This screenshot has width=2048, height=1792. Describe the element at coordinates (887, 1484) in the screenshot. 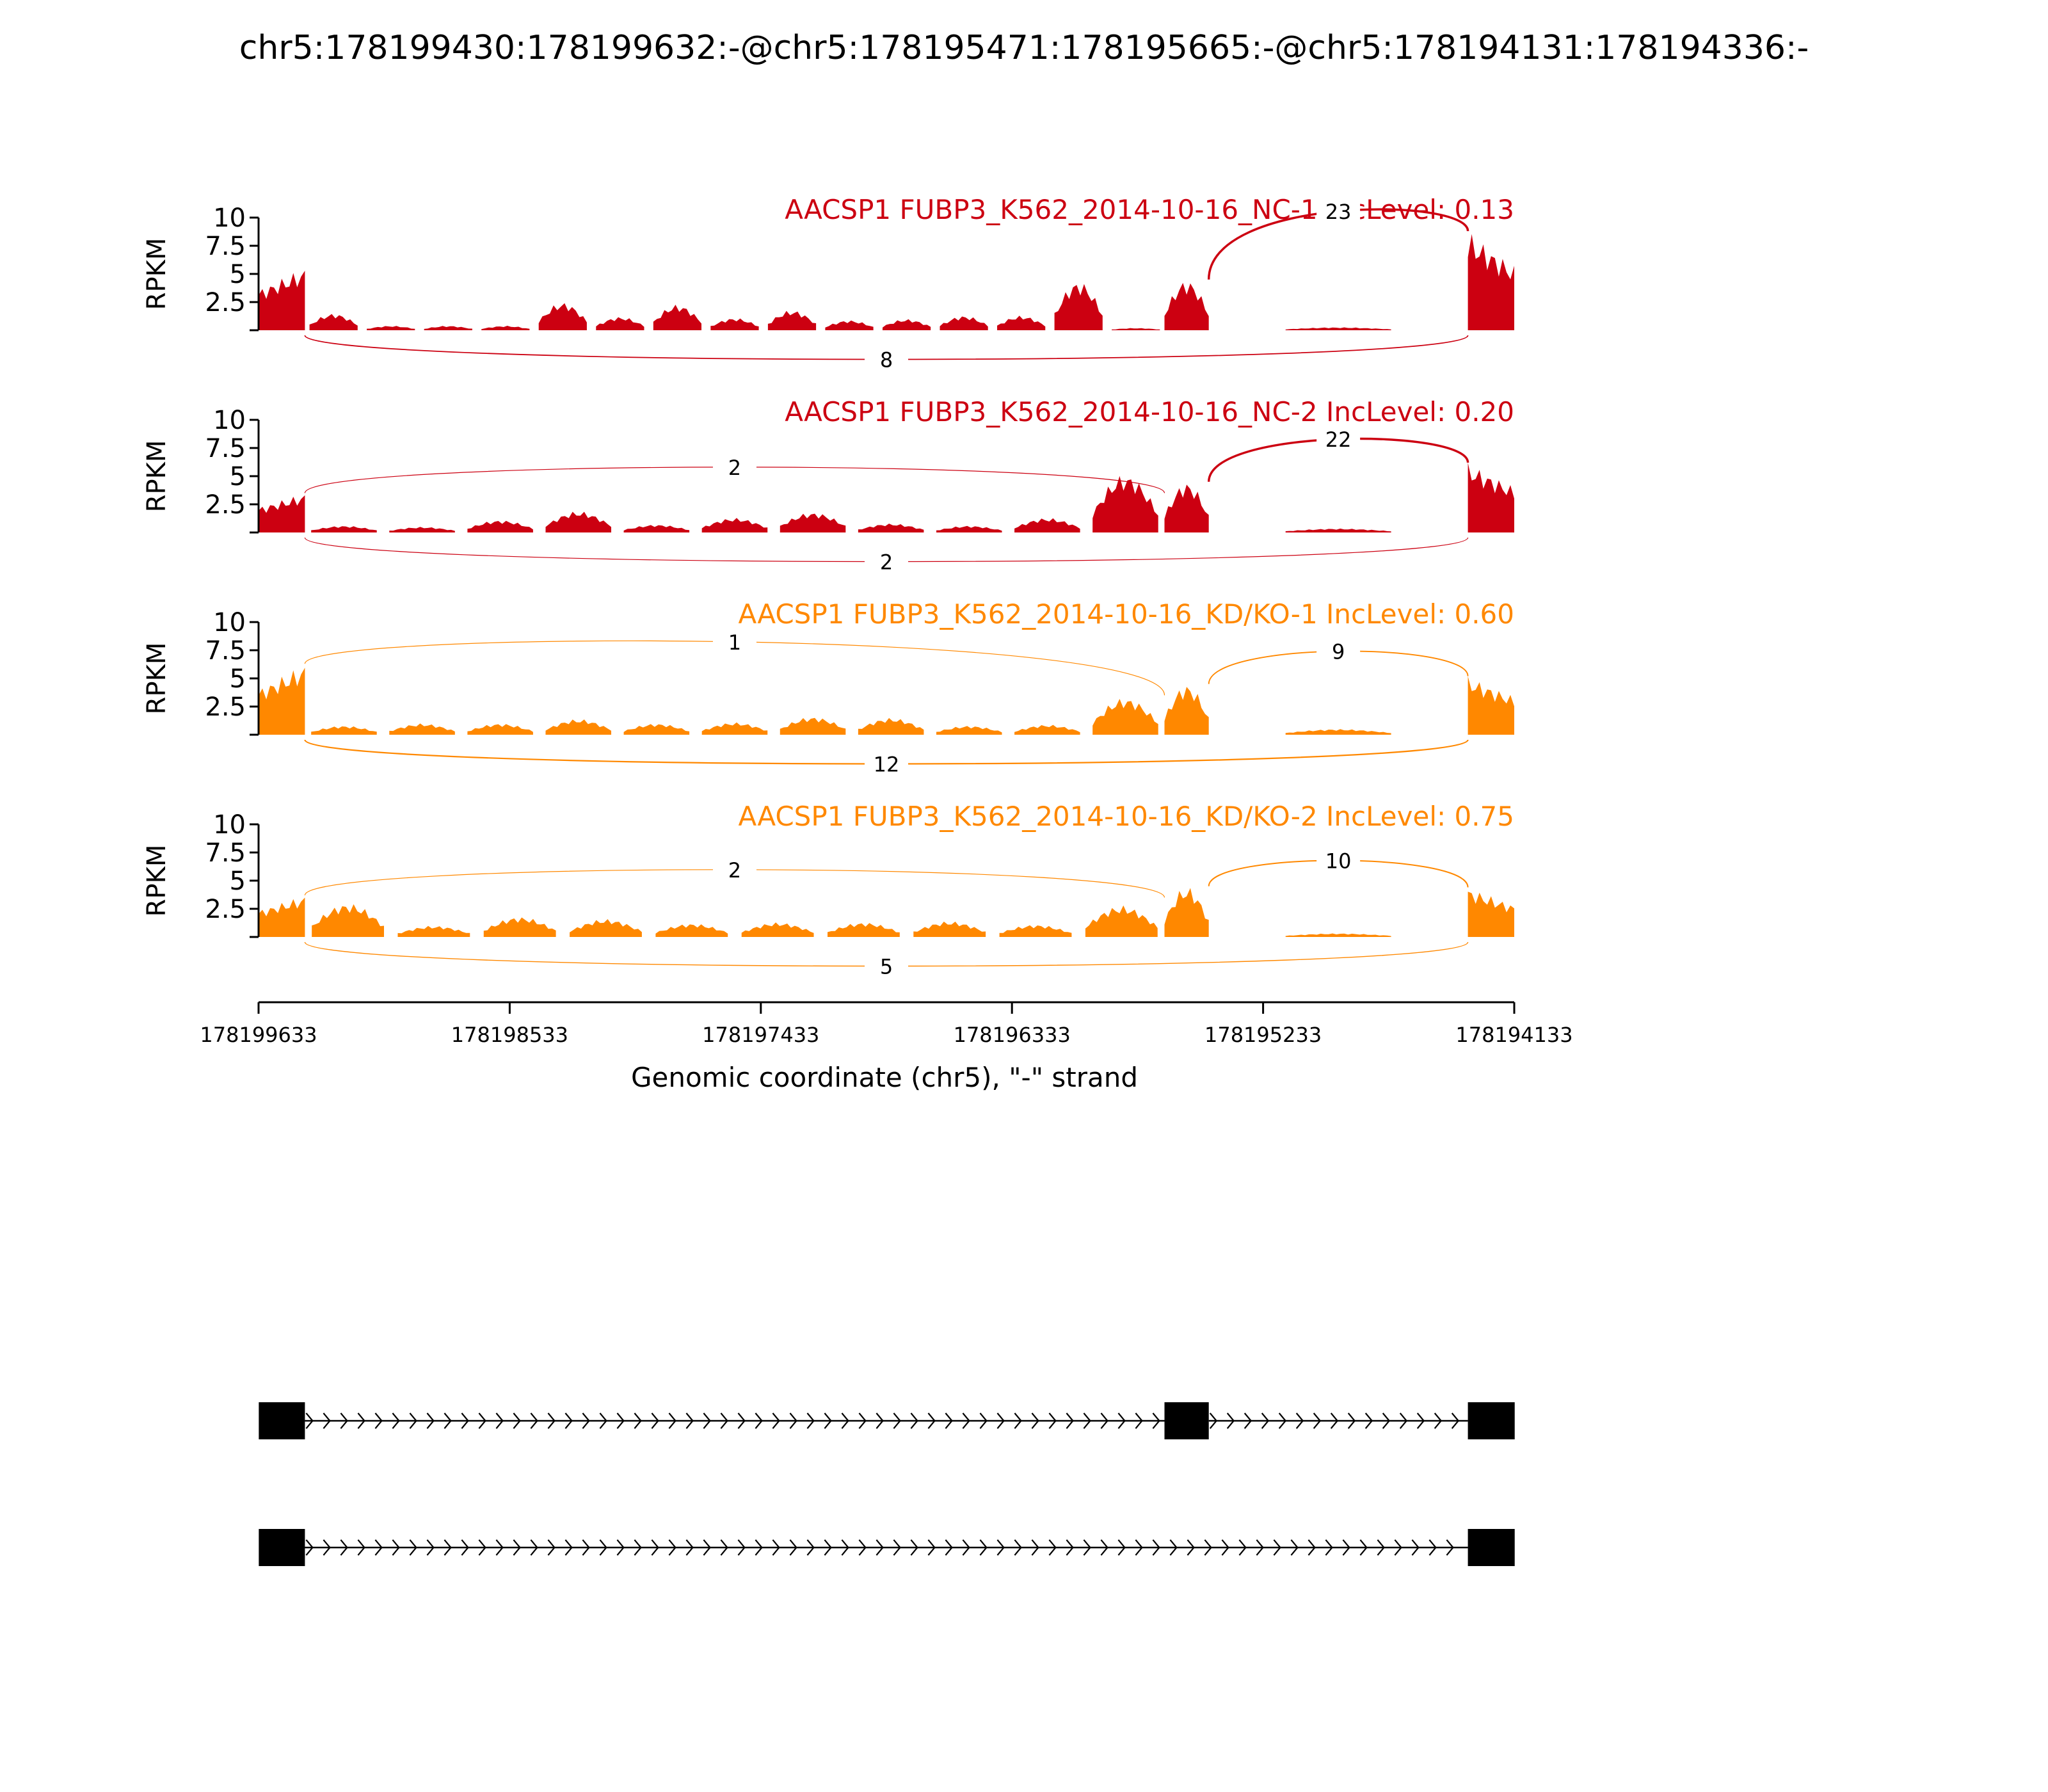

I see `gene-structure` at that location.